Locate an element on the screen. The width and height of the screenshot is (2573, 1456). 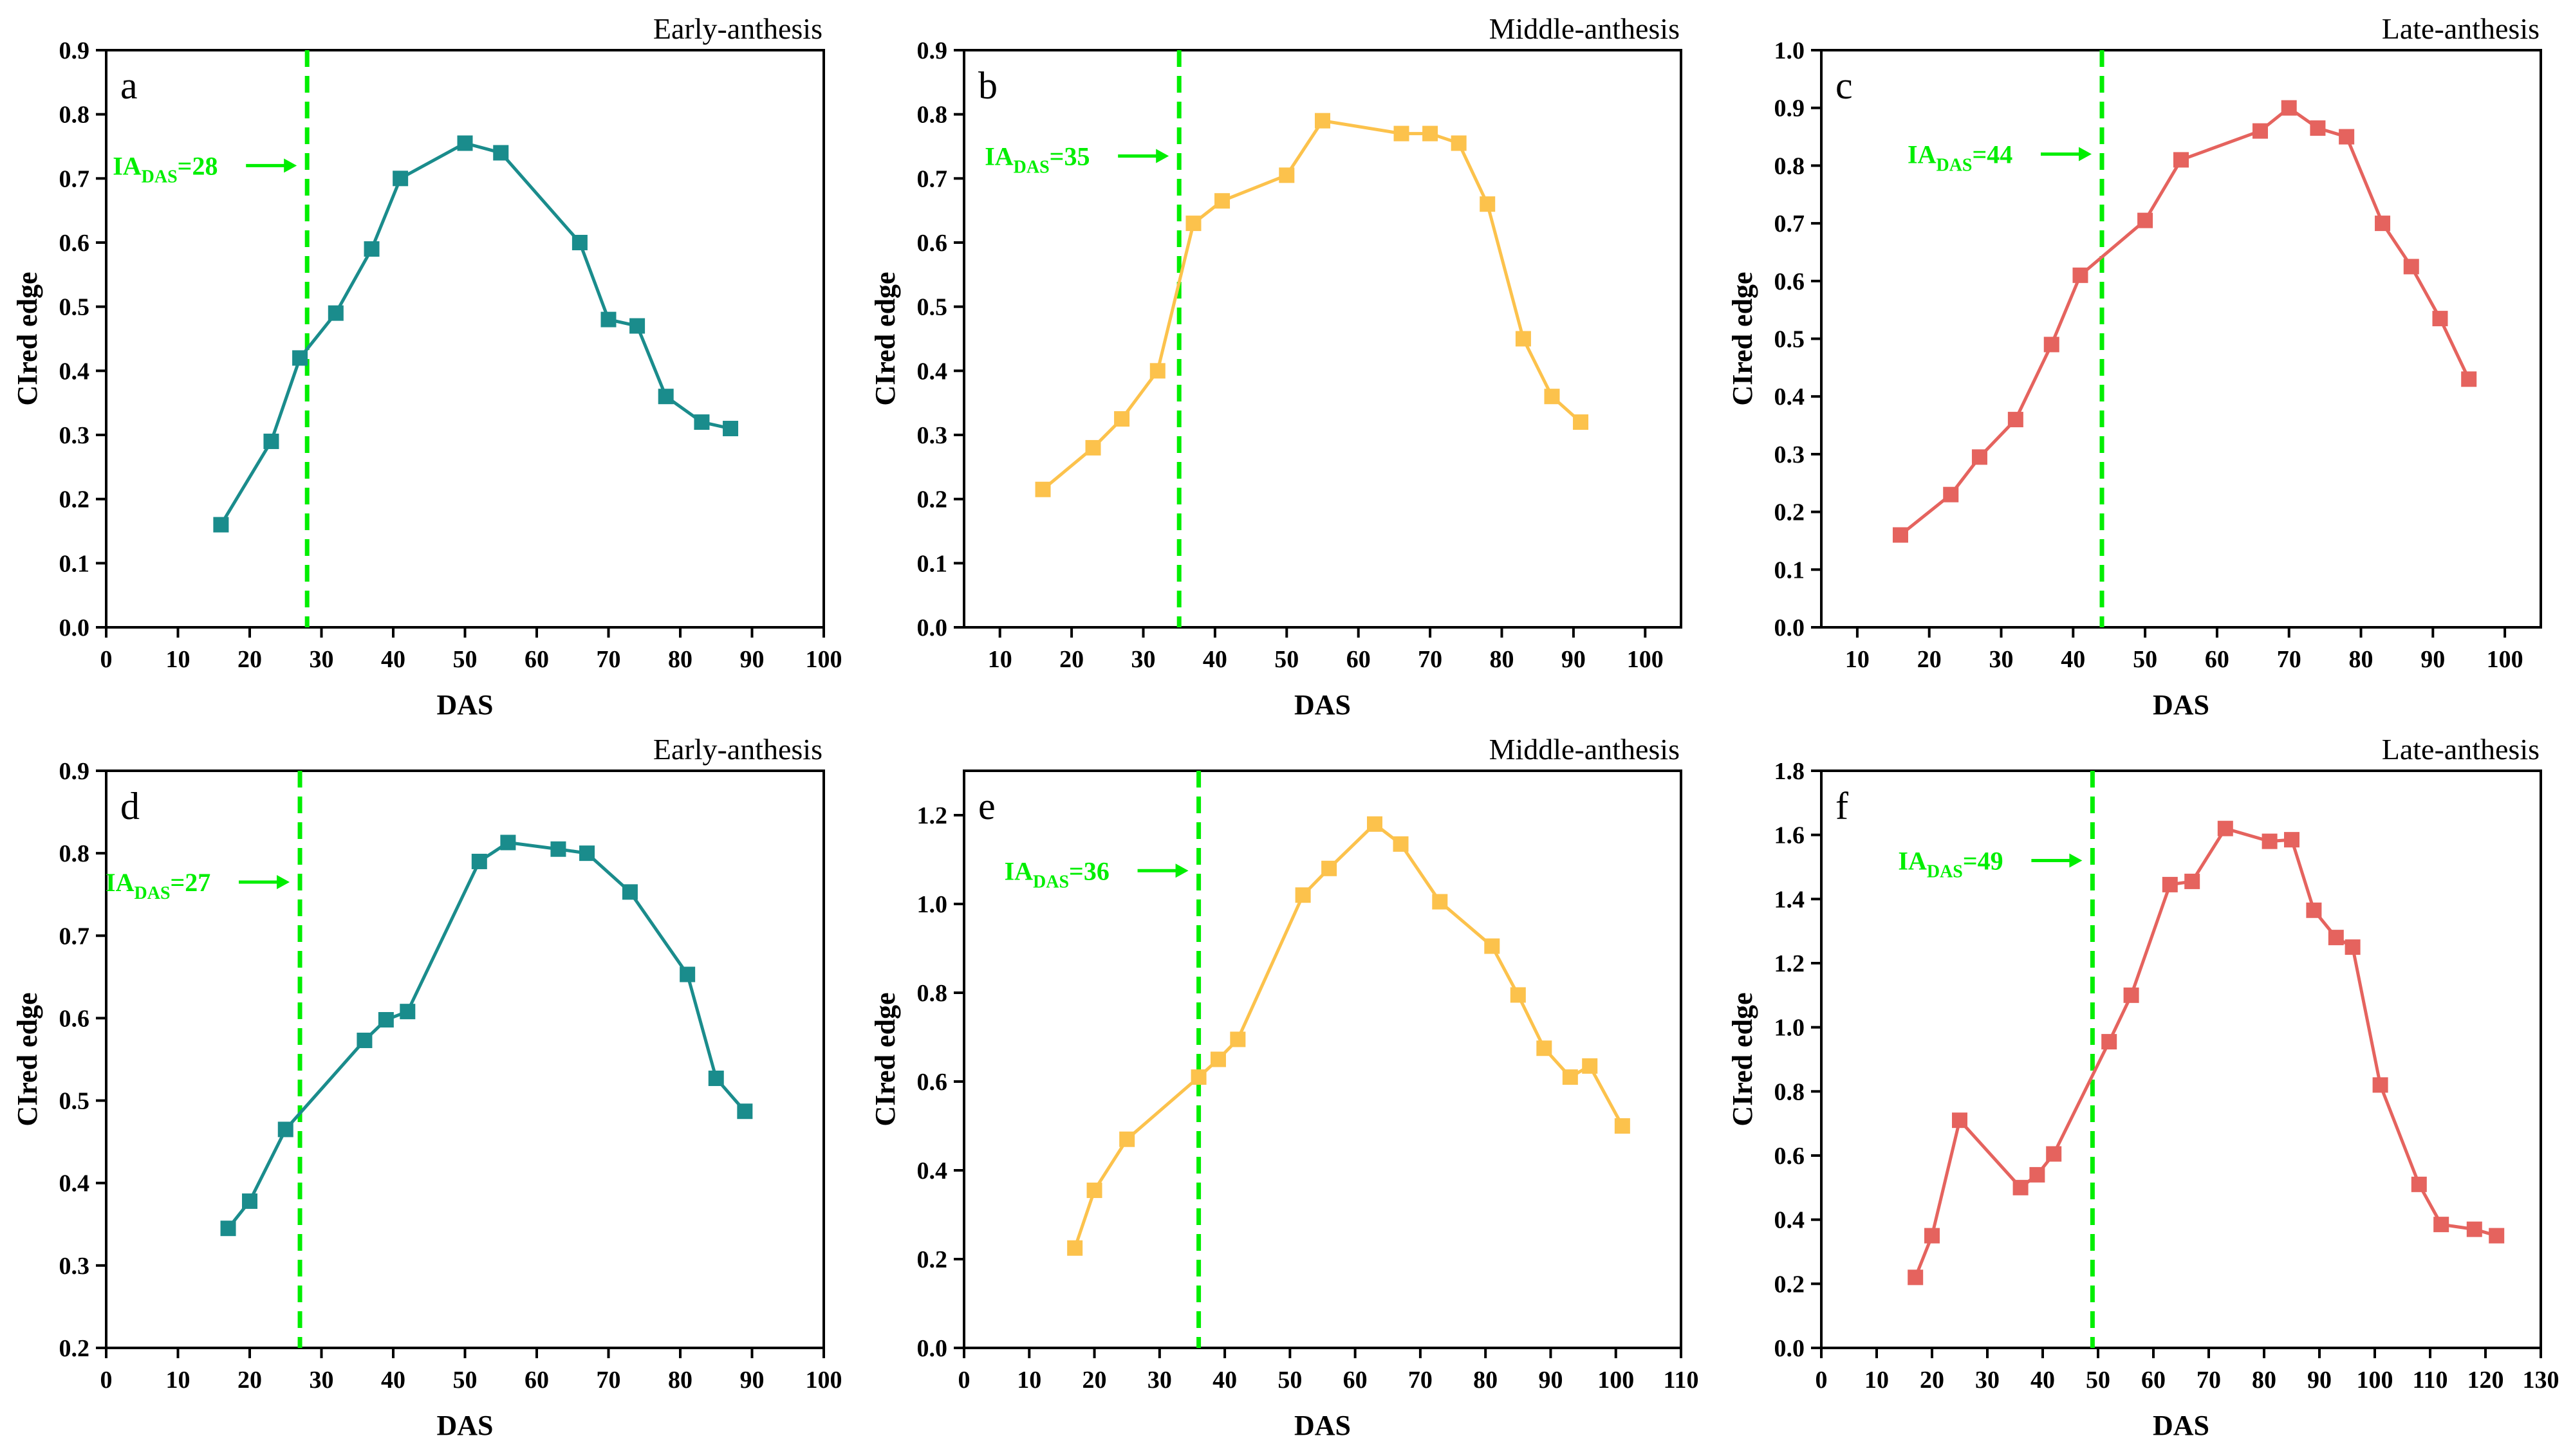
y-tick-label: 1.6 is located at coordinates (1789, 835).